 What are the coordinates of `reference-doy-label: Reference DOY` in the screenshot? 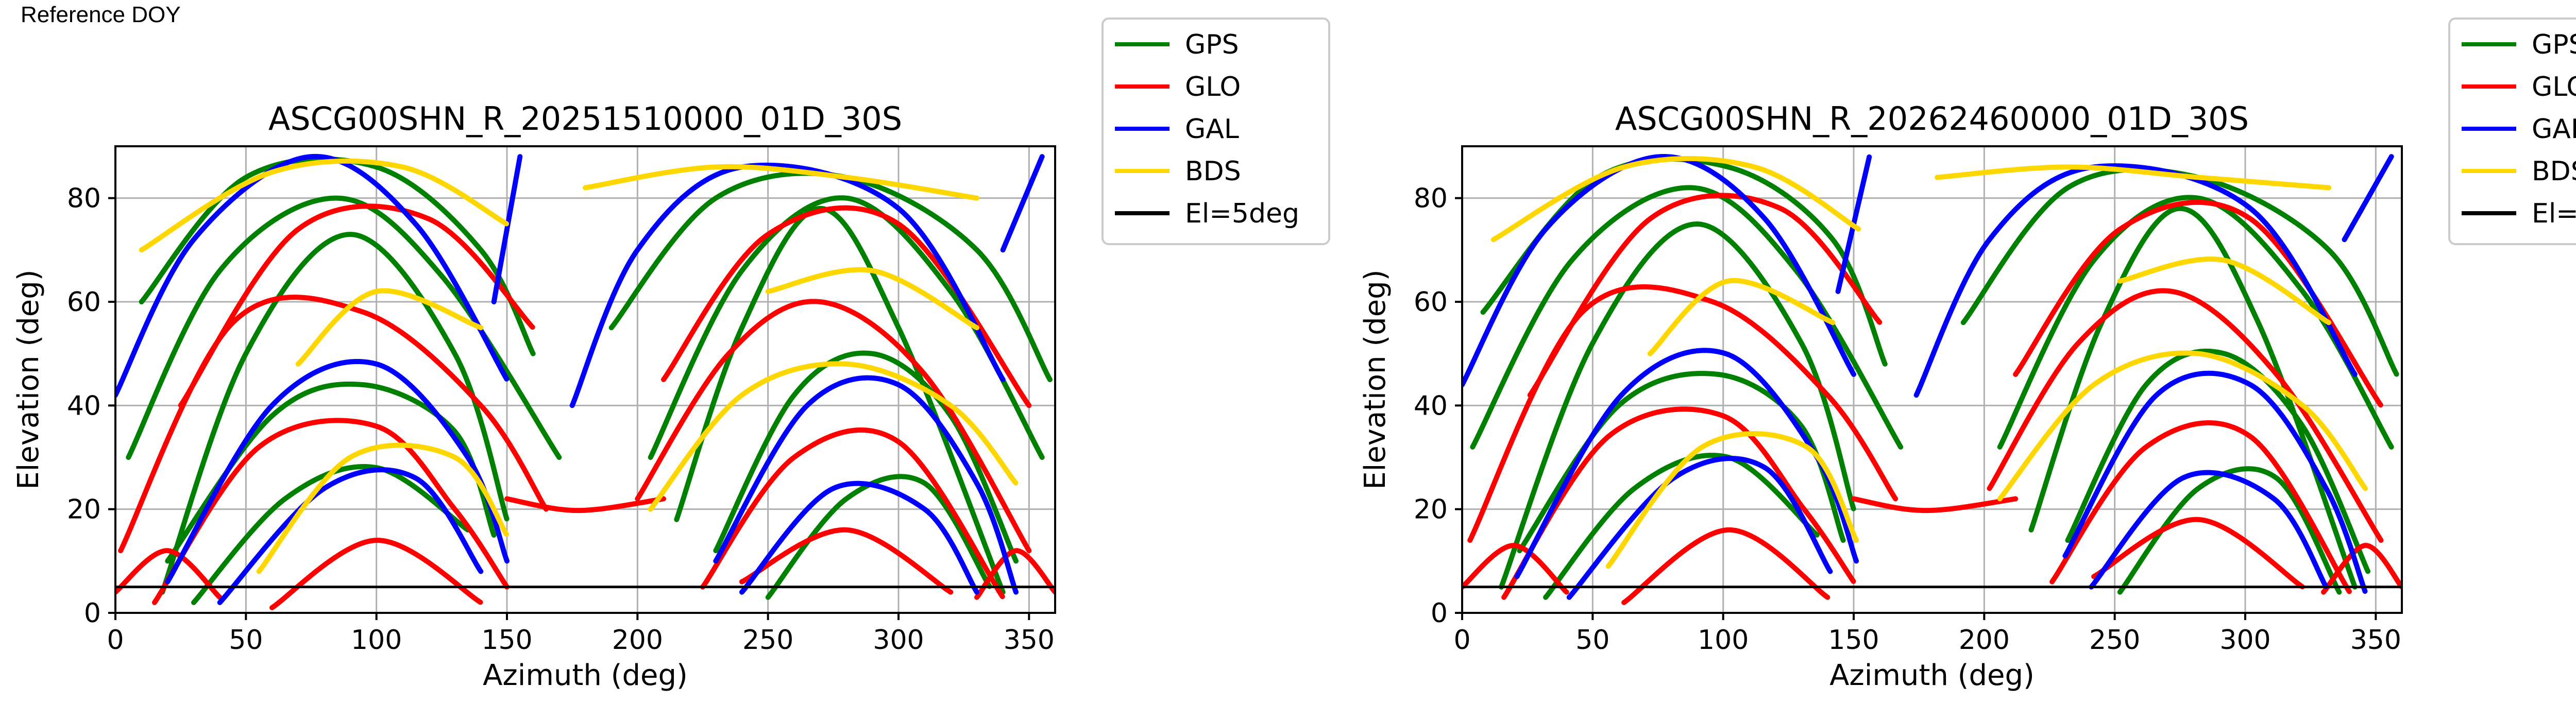 It's located at (101, 14).